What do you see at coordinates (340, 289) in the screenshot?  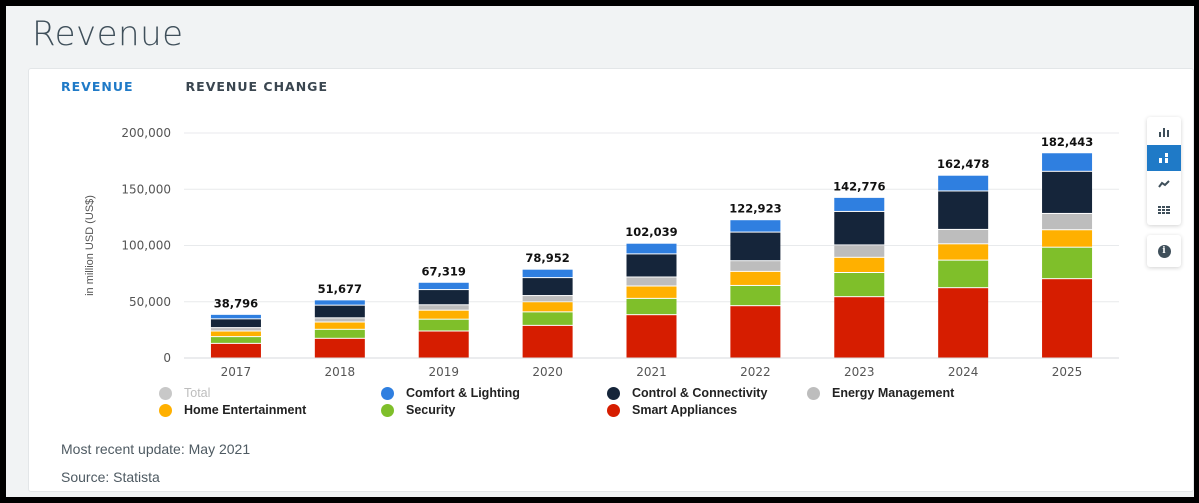 I see `total-label: 51,677` at bounding box center [340, 289].